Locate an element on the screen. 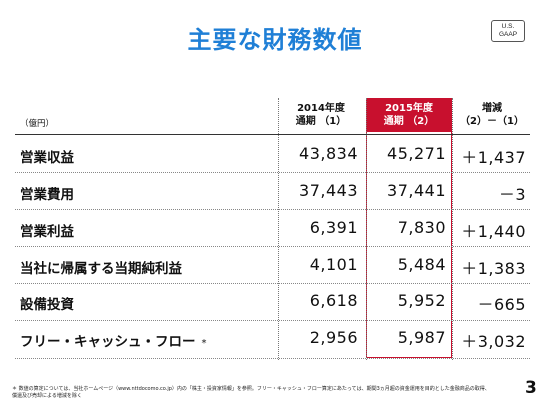  footnote-line2: 償還及び売却による増減を除く is located at coordinates (47, 396).